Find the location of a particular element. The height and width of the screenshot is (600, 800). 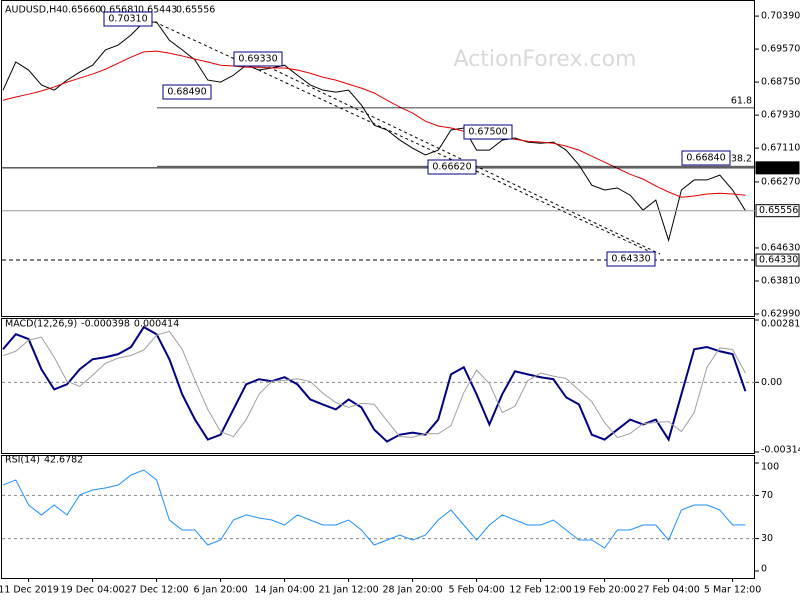

annotation: 0.64330 is located at coordinates (630, 259).